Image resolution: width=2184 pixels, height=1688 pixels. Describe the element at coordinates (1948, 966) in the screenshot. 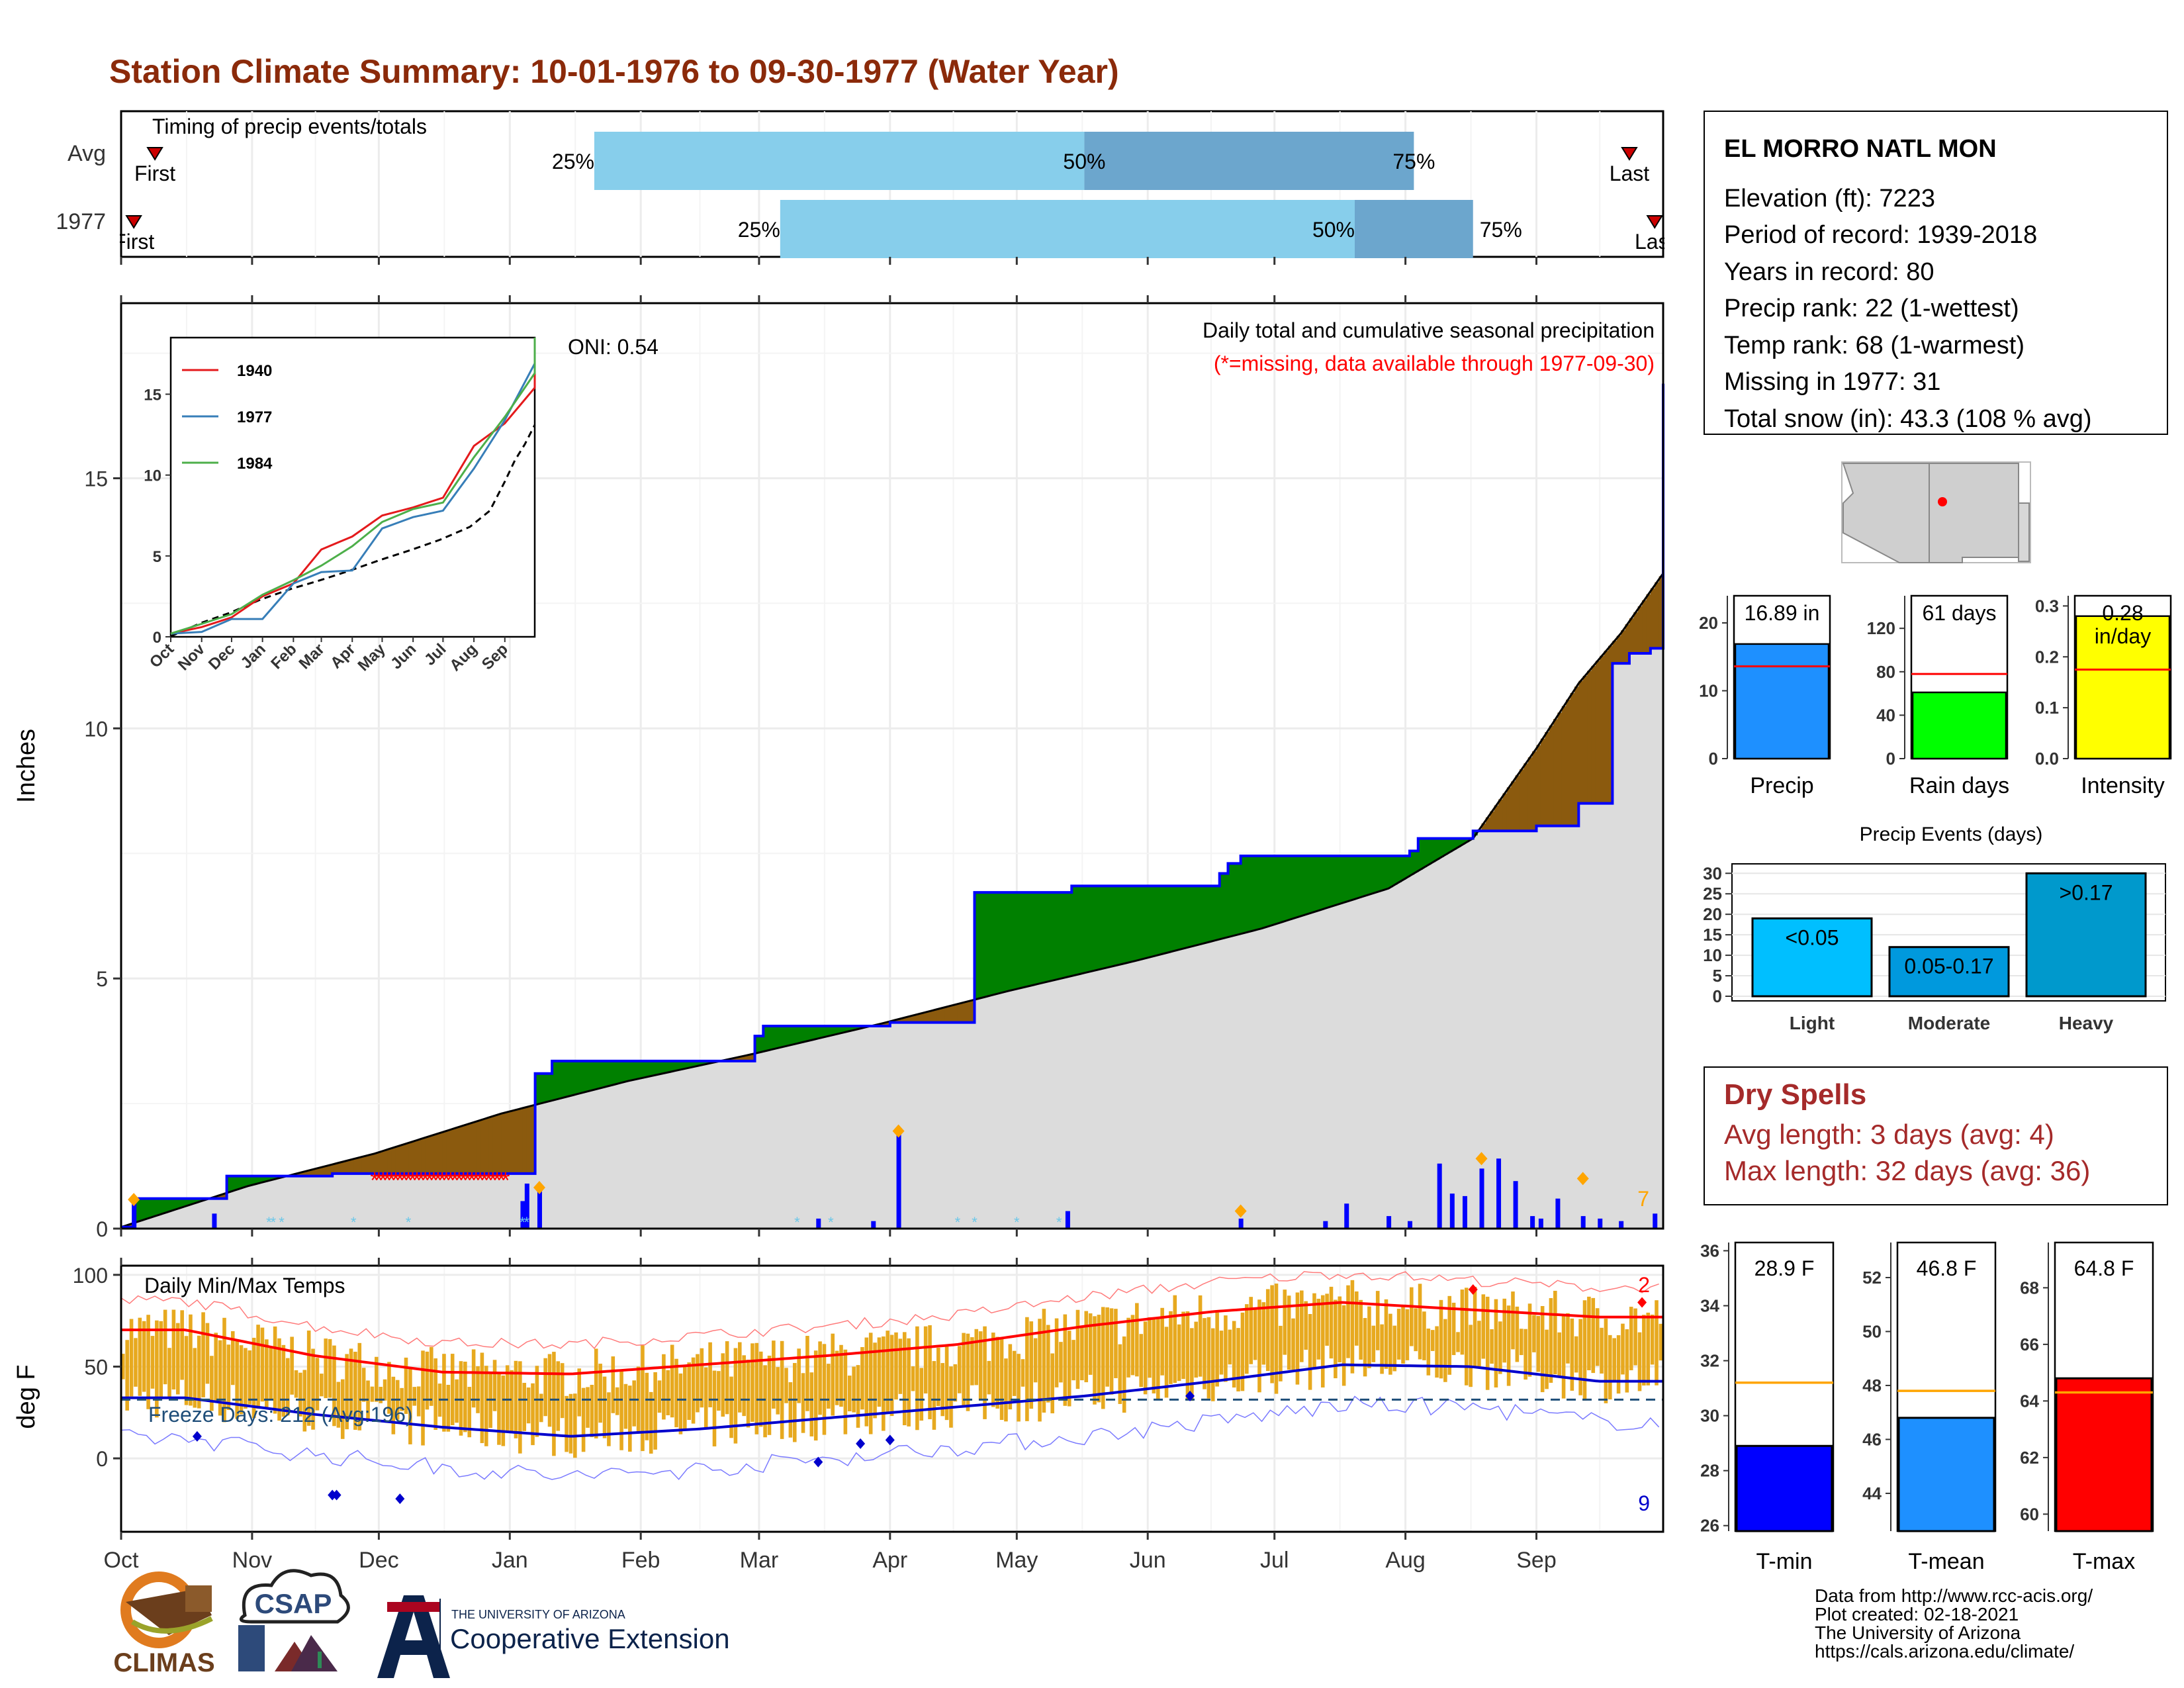

I see `events-bar-label: 0.05-0.17` at that location.